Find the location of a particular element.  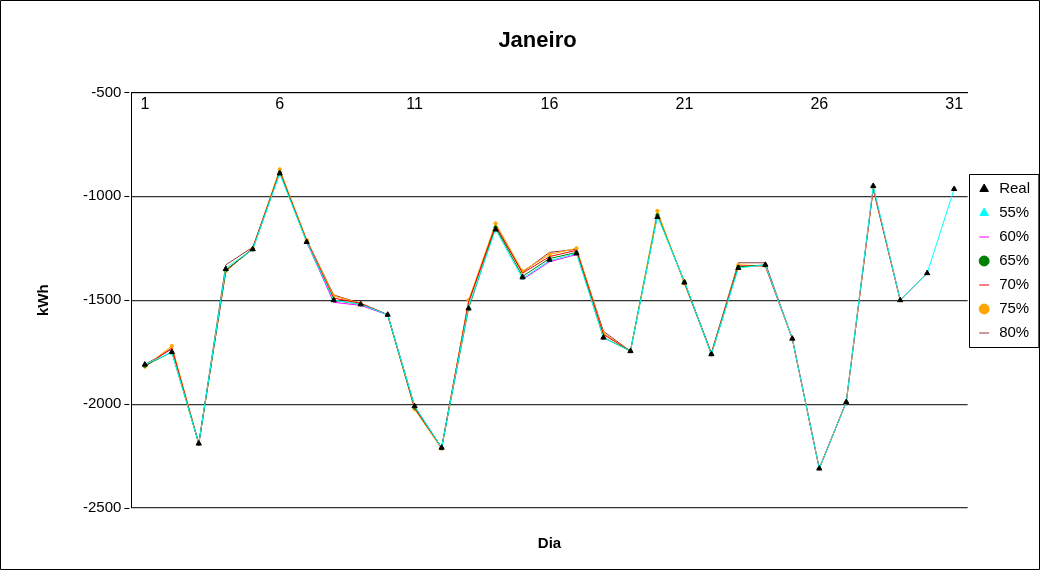

legend-label: 70% is located at coordinates (1014, 284).